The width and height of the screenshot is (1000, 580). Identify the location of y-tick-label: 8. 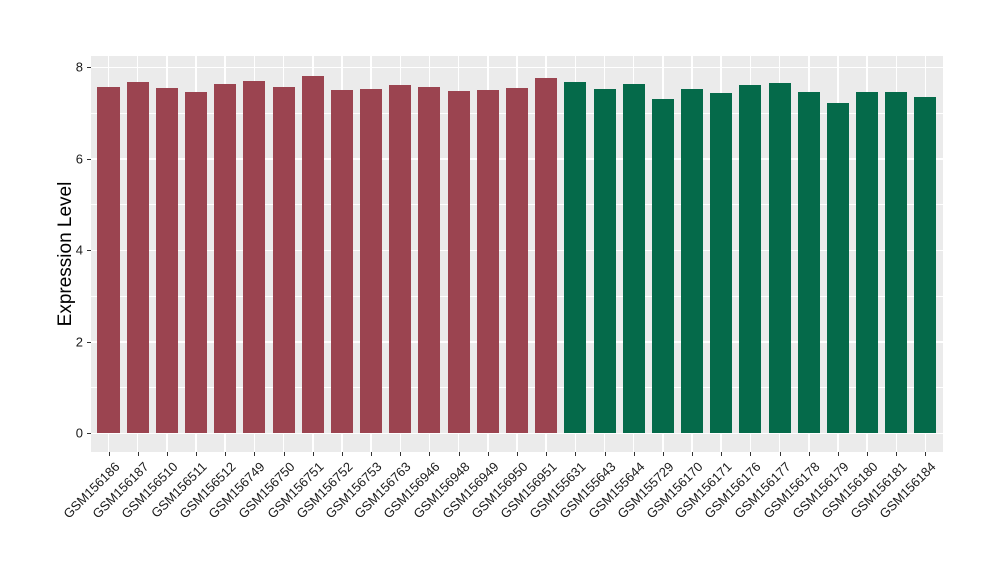
(79, 67).